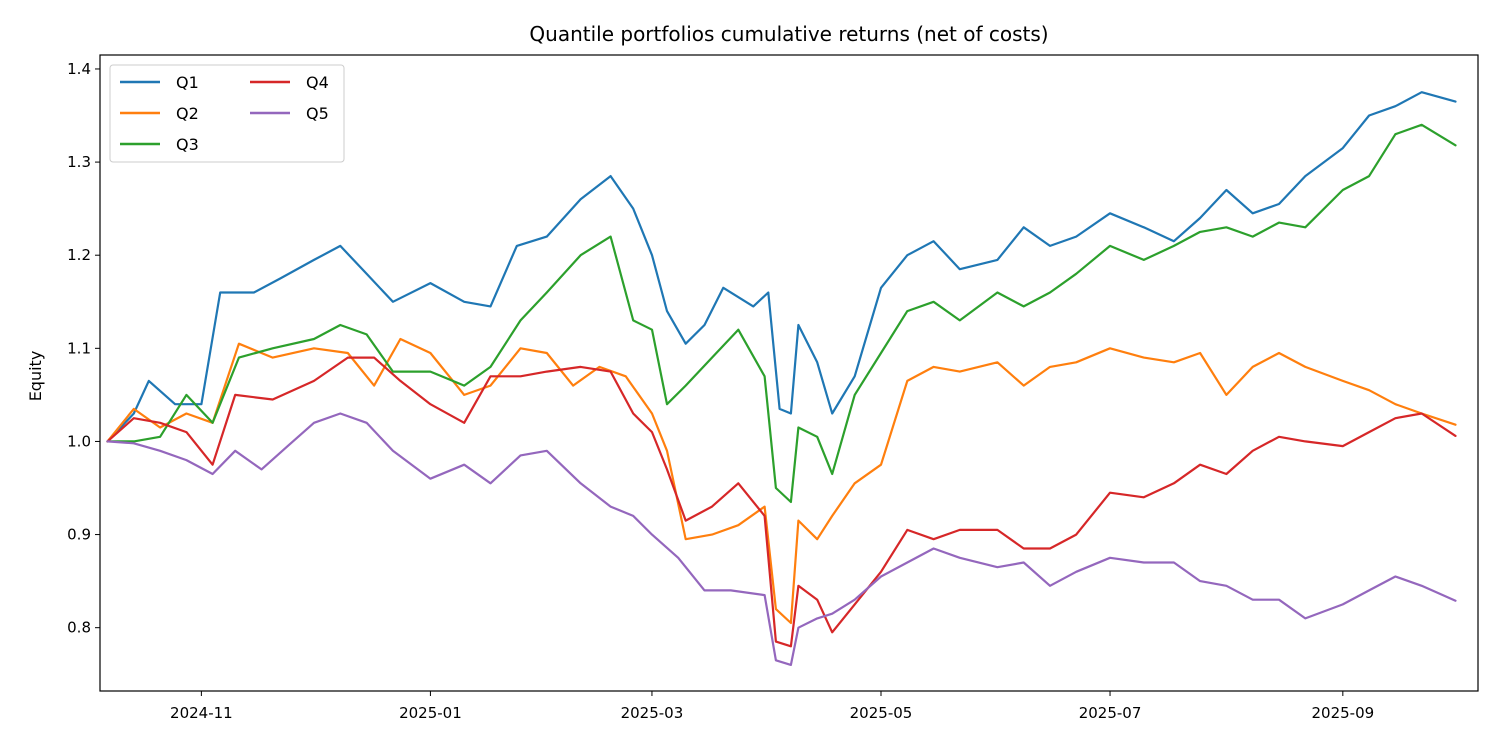 Image resolution: width=1500 pixels, height=750 pixels. What do you see at coordinates (187, 113) in the screenshot?
I see `legend-label-q2: Q2` at bounding box center [187, 113].